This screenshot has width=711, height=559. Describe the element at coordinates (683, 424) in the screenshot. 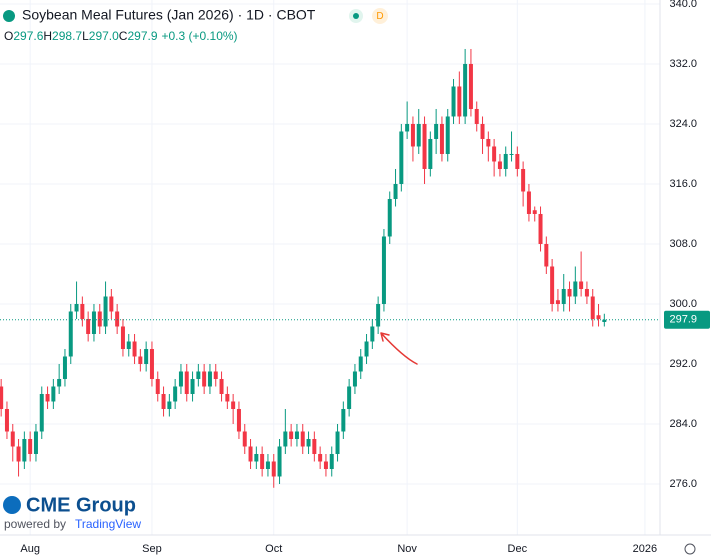

I see `y-tick-label: 284.0` at that location.